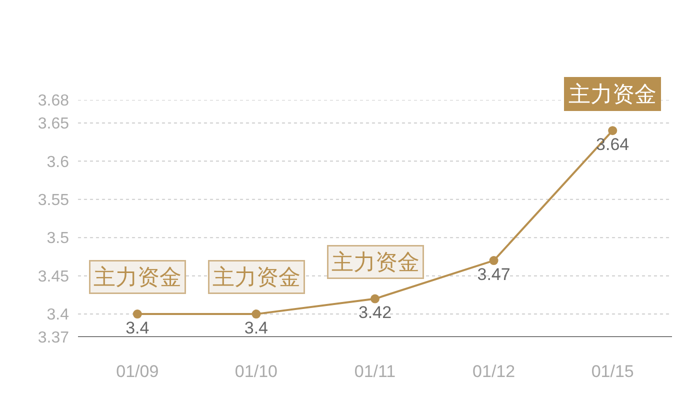 The image size is (700, 400). I want to click on x-tick-label: 01/09, so click(137, 371).